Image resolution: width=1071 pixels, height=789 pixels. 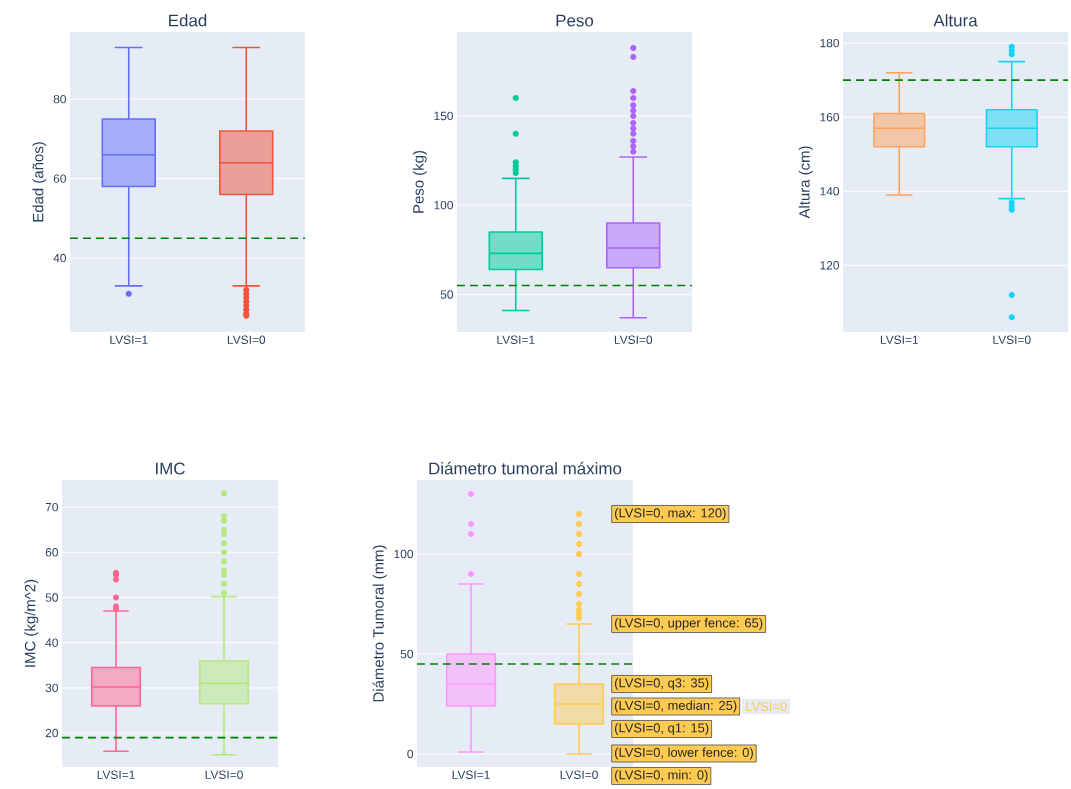 What do you see at coordinates (379, 623) in the screenshot?
I see `y-axis-title: Diámetro Tumoral (mm)` at bounding box center [379, 623].